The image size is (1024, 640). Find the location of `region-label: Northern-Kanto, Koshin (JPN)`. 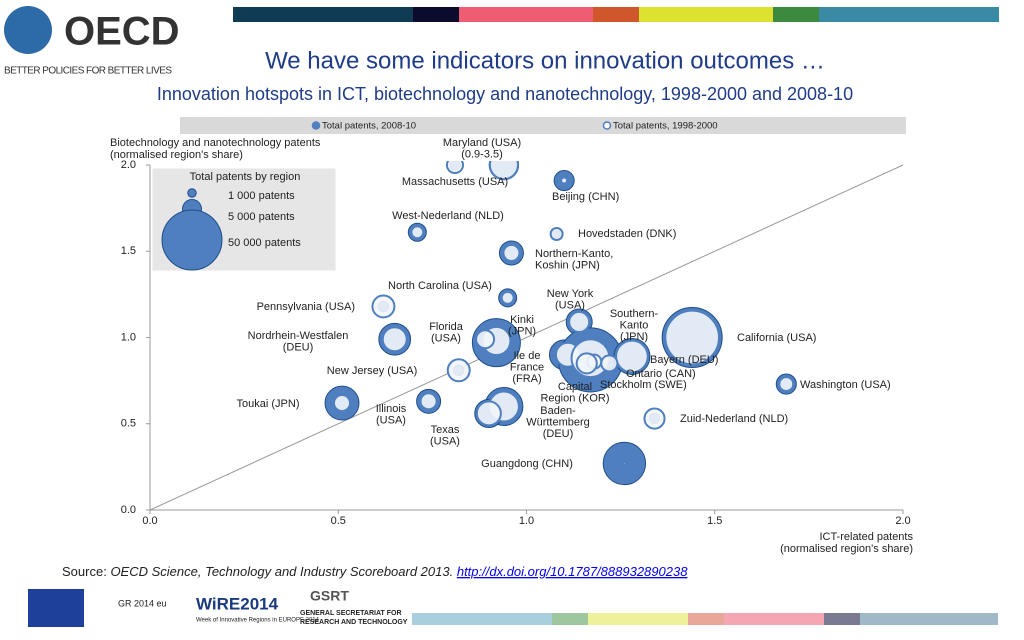

region-label: Northern-Kanto, Koshin (JPN) is located at coordinates (574, 260).